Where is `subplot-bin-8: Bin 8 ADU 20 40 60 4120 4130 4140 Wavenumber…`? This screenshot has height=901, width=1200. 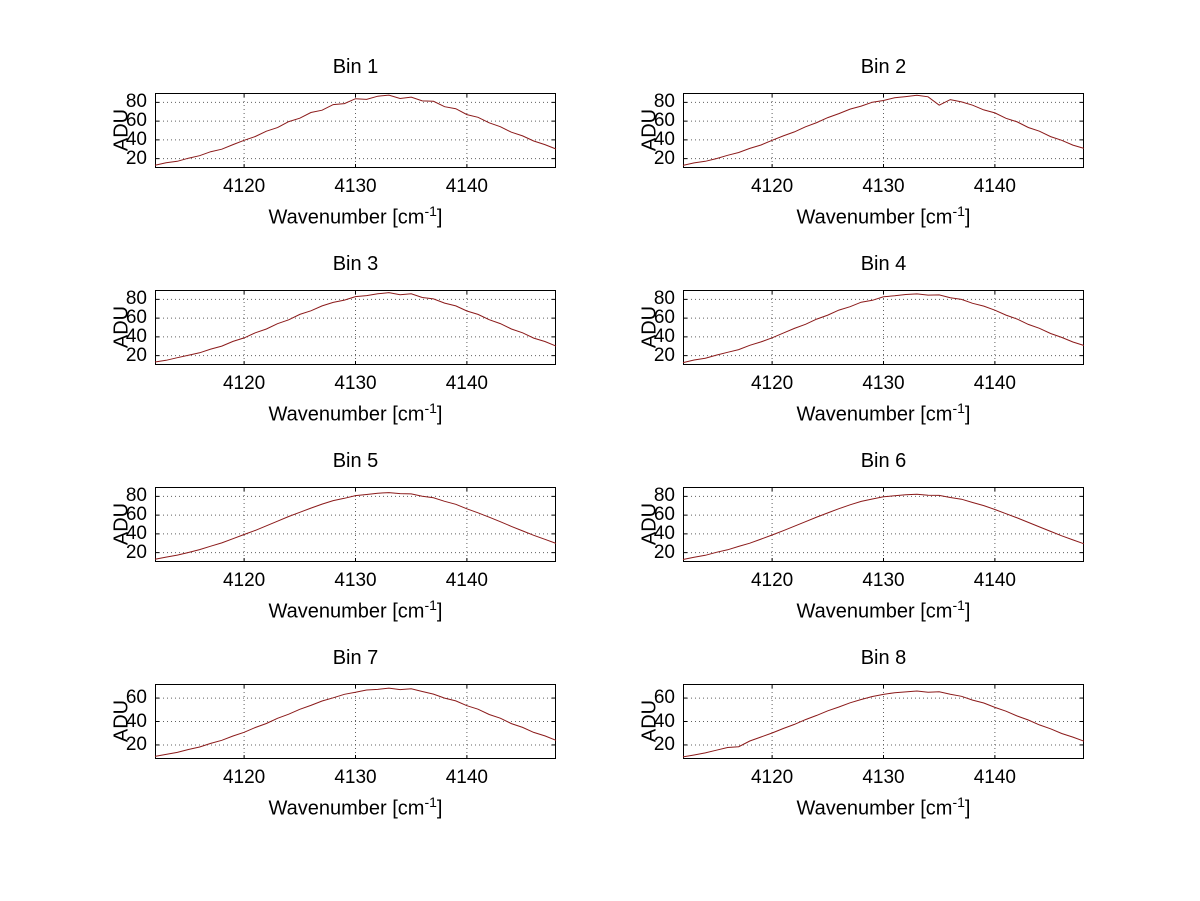
subplot-bin-8: Bin 8 ADU 20 40 60 4120 4130 4140 Wavenumber… is located at coordinates (843, 735).